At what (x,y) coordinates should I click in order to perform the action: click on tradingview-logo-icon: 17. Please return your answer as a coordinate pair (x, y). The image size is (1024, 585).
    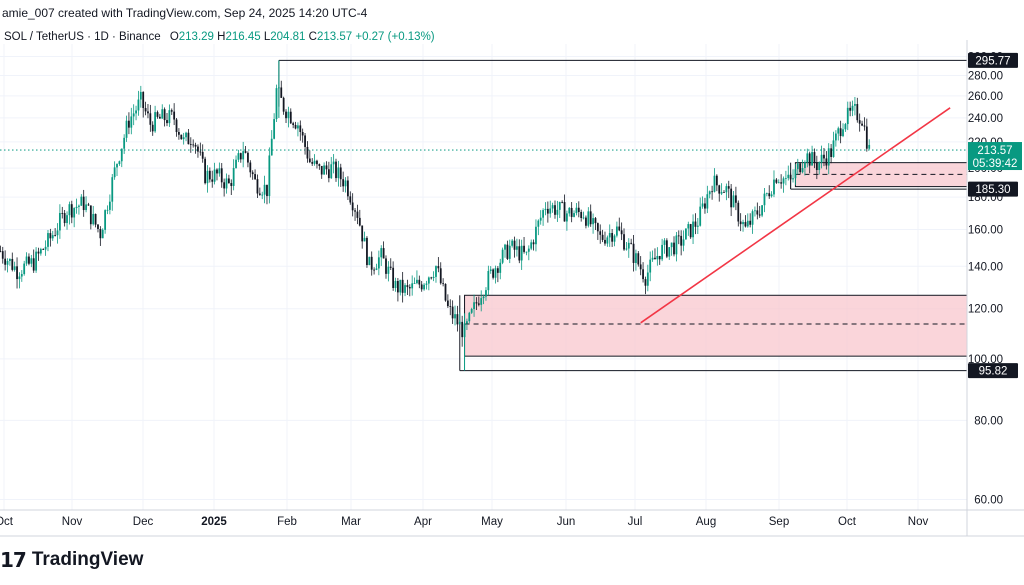
    Looking at the image, I should click on (13, 560).